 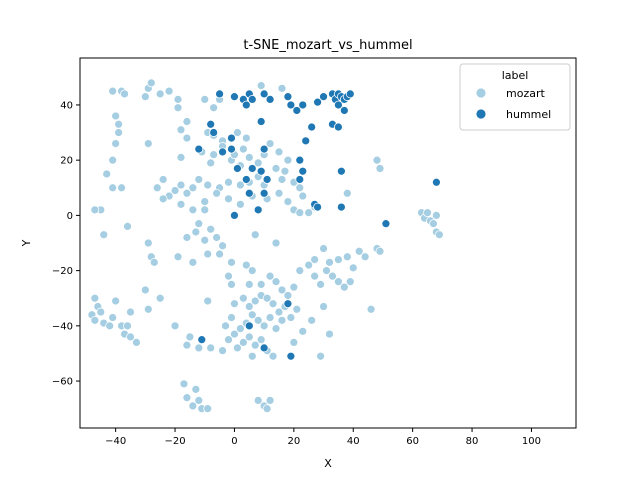 I want to click on x-axis-ticks: −40 −20 0 20 40 60 80 100, so click(x=323, y=437).